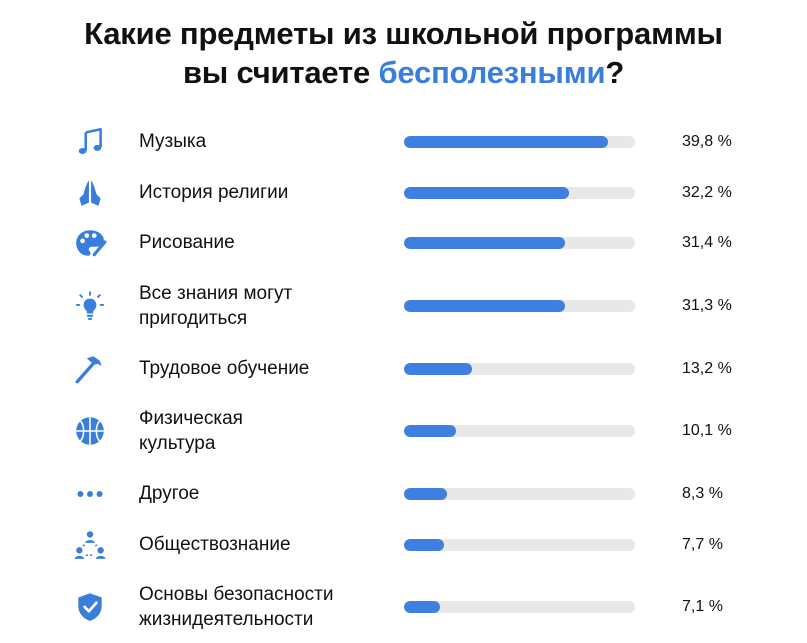  Describe the element at coordinates (702, 544) in the screenshot. I see `value-label: 7,7 %` at that location.